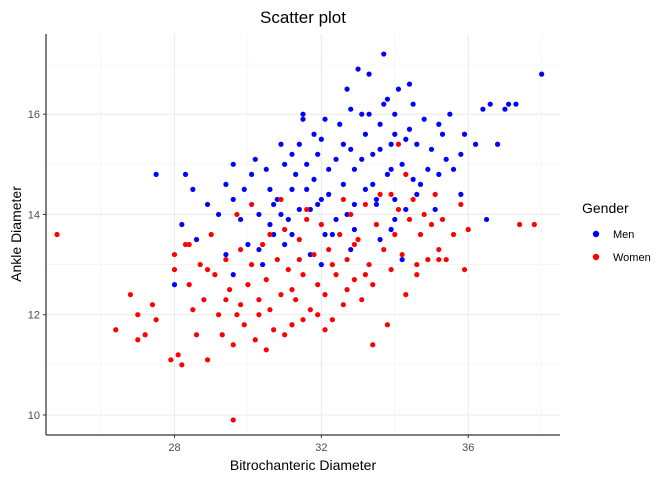 Image resolution: width=672 pixels, height=480 pixels. What do you see at coordinates (34, 316) in the screenshot?
I see `y-tick-label: 12` at bounding box center [34, 316].